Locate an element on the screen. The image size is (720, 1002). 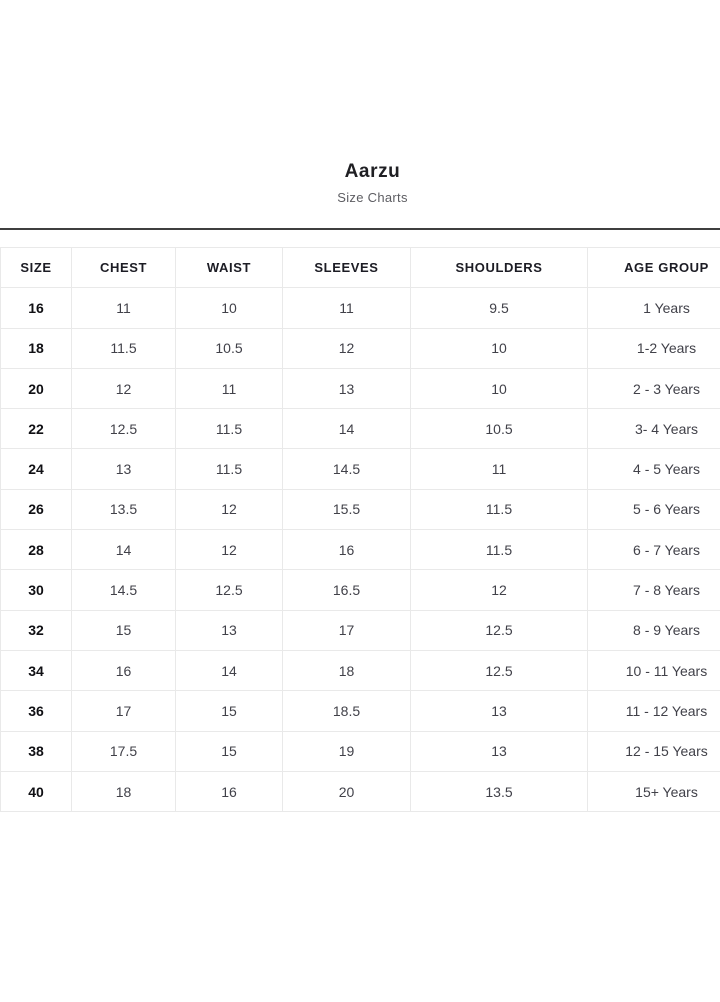
age-group-cell: 11 - 12 Years is located at coordinates (653, 711).